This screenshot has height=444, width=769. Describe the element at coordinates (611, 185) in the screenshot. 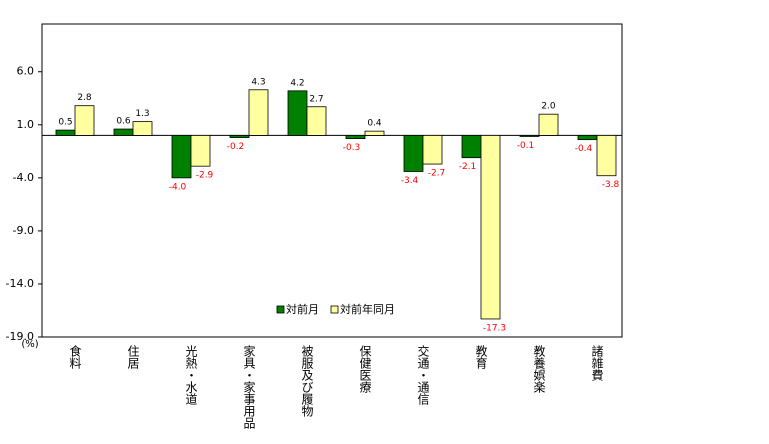

I see `value-label: -3.8` at that location.